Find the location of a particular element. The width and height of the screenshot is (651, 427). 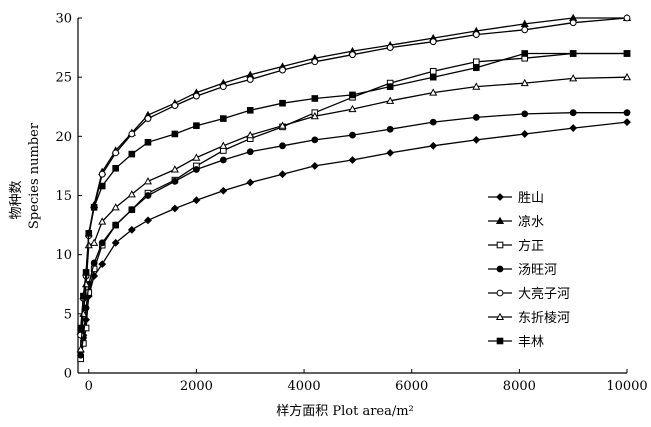

y-tick-label: 5 is located at coordinates (68, 314).